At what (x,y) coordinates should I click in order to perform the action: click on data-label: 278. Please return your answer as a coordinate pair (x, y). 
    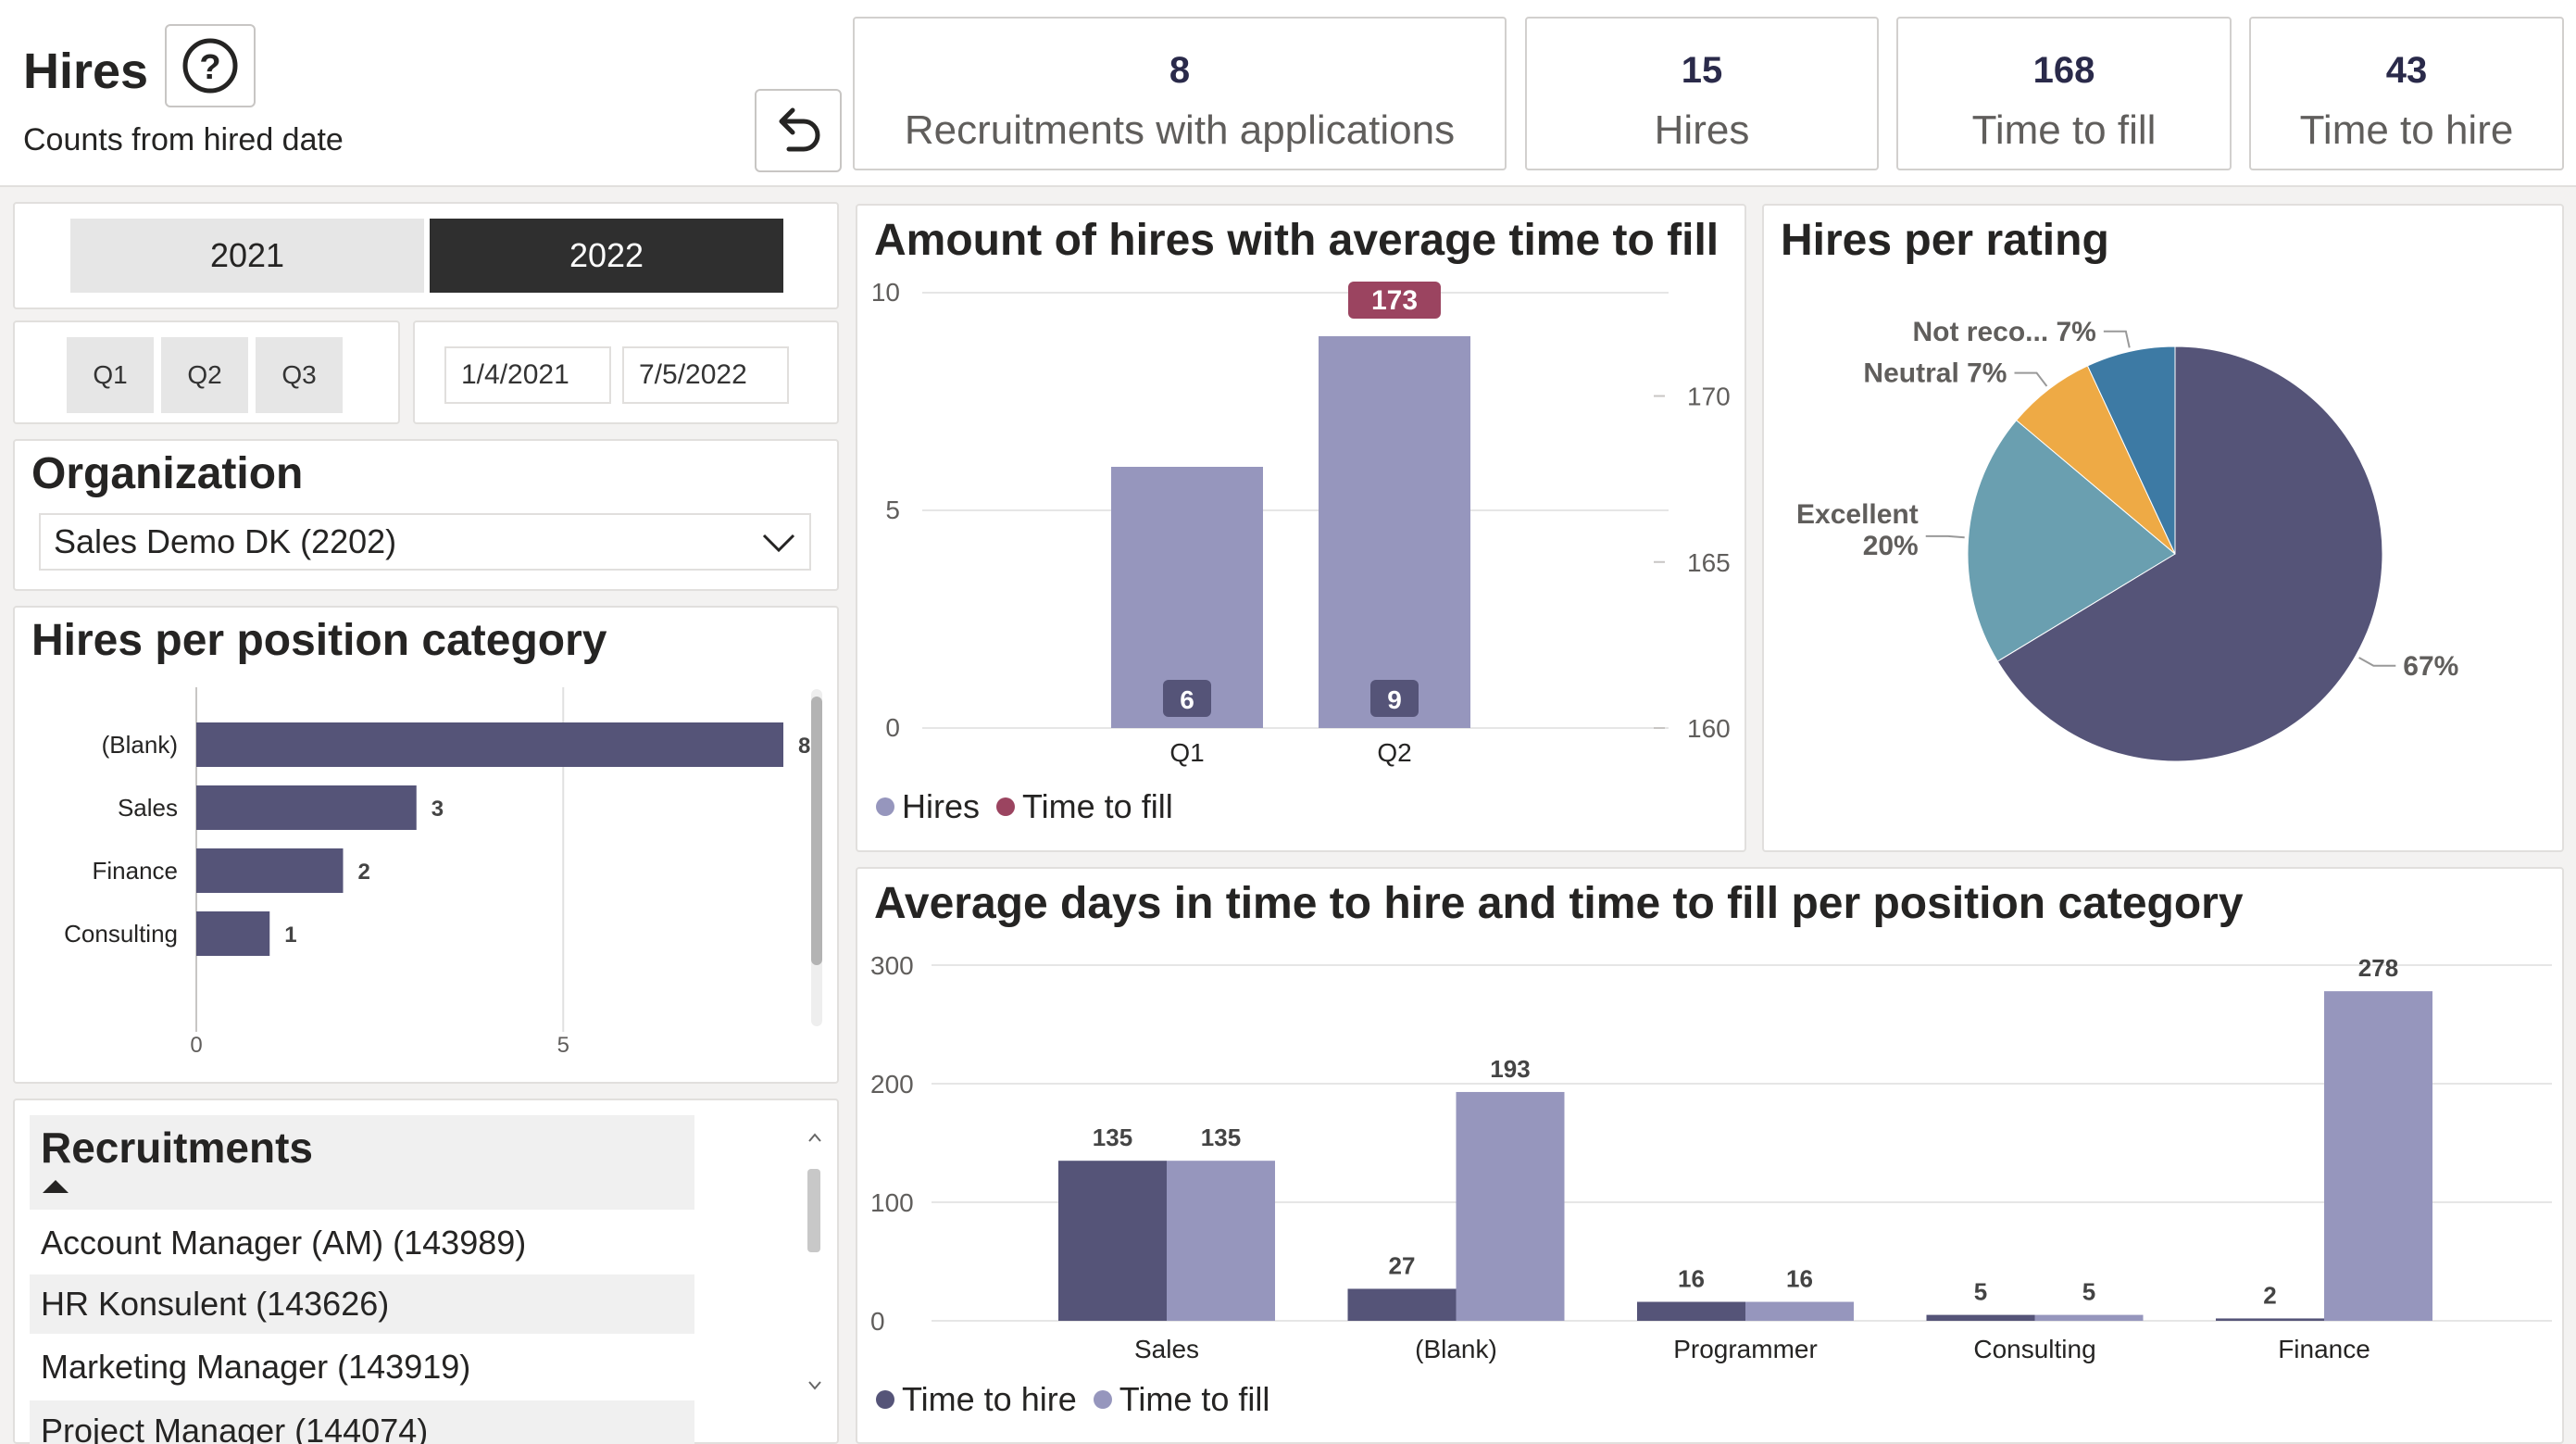
    Looking at the image, I should click on (2378, 968).